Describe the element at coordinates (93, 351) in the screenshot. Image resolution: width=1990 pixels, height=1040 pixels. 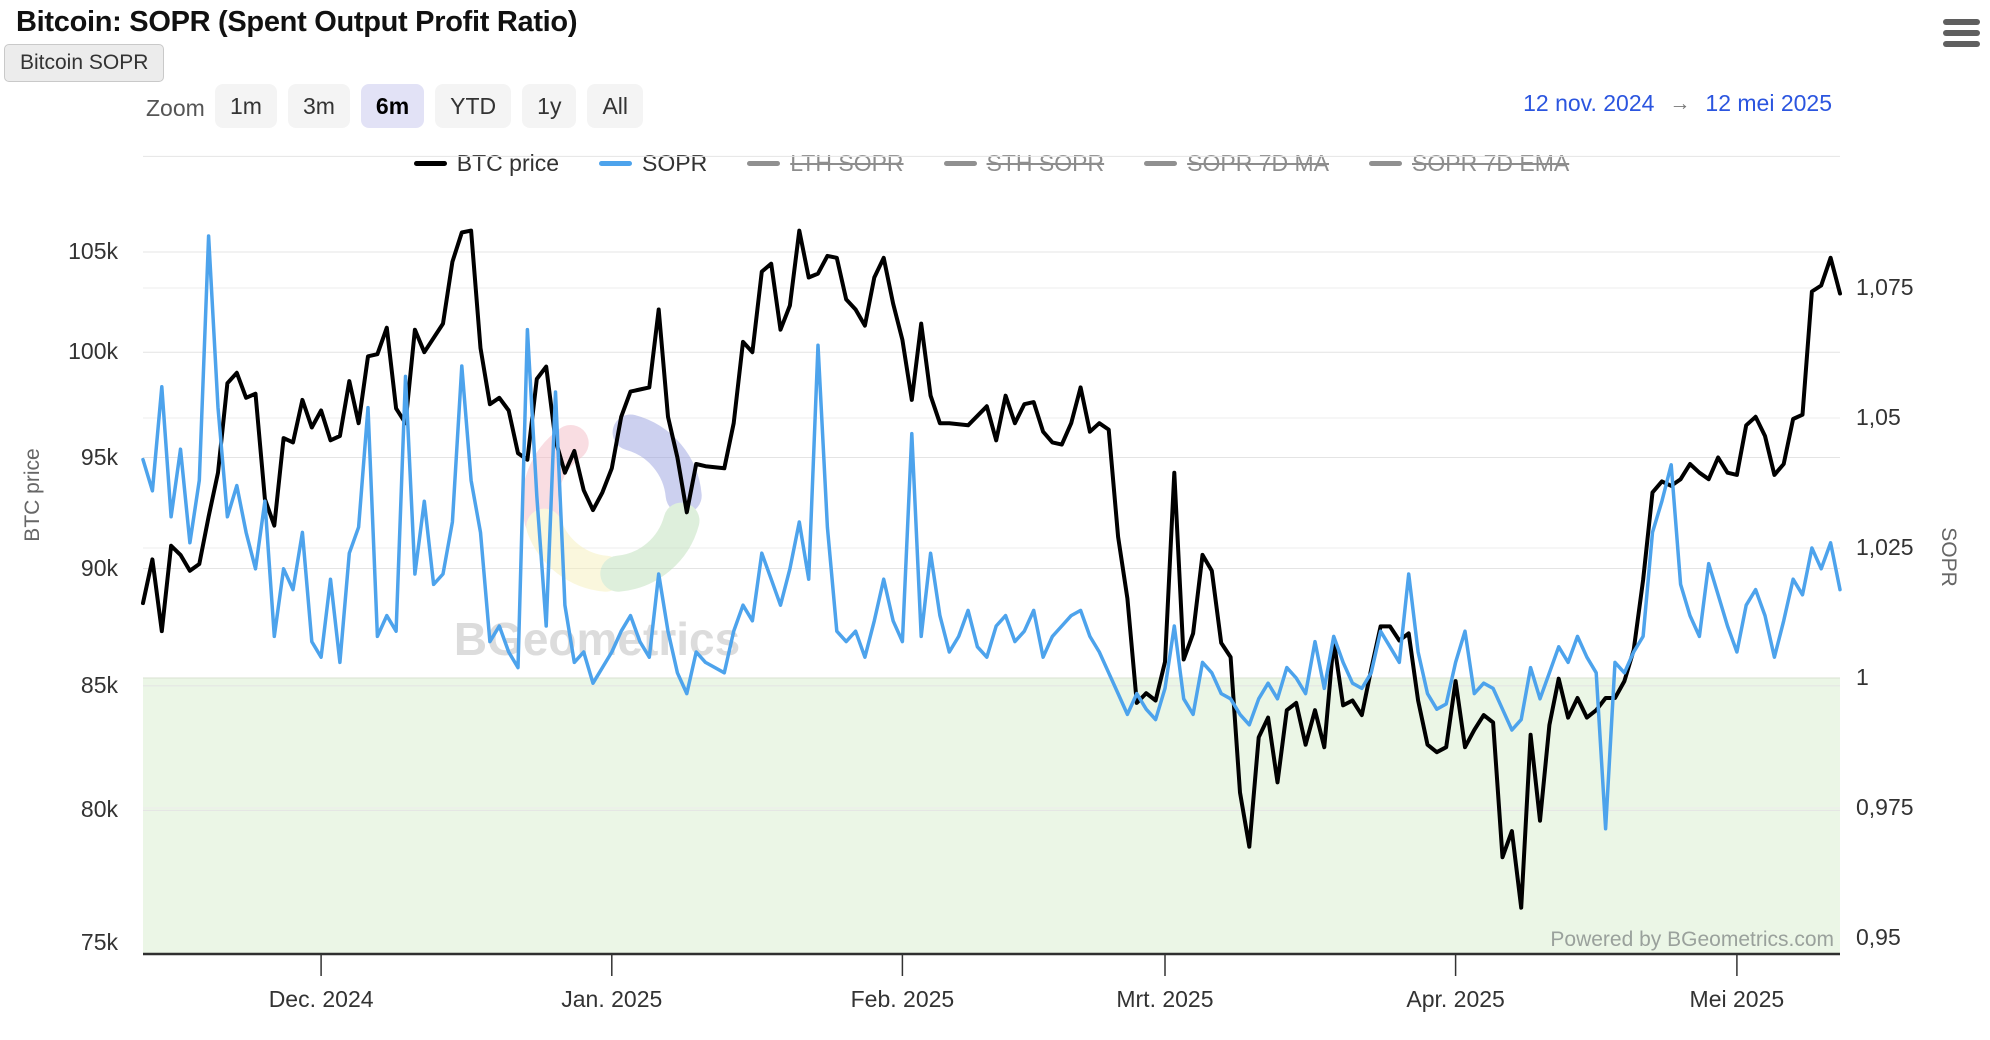
I see `y-axis-left-label: 100k` at that location.